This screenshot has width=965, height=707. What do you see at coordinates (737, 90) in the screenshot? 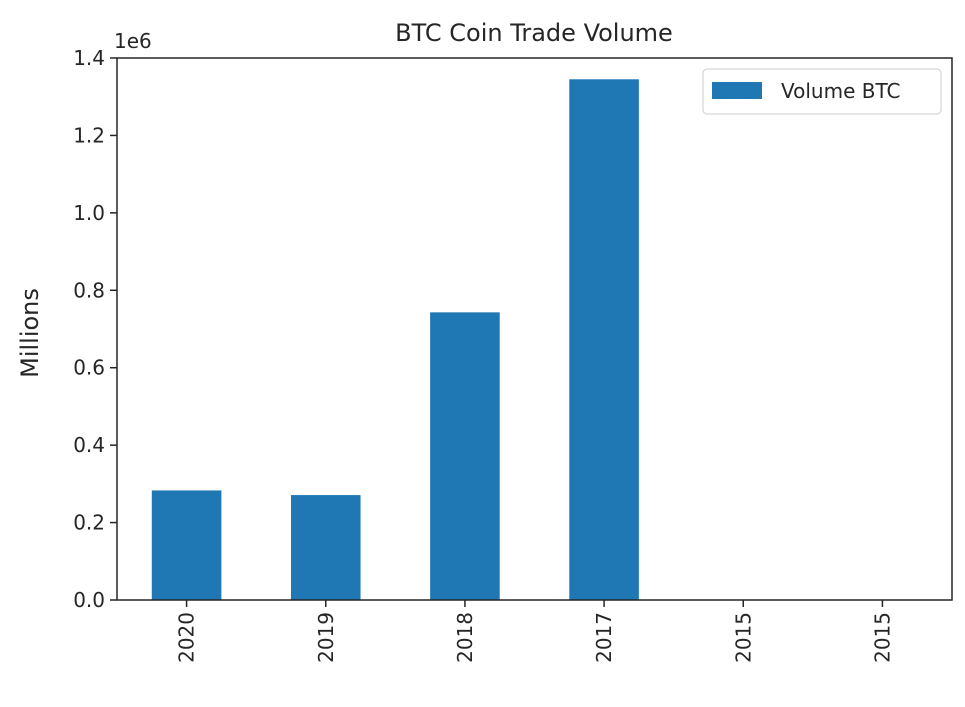
I see `legend-swatch` at bounding box center [737, 90].